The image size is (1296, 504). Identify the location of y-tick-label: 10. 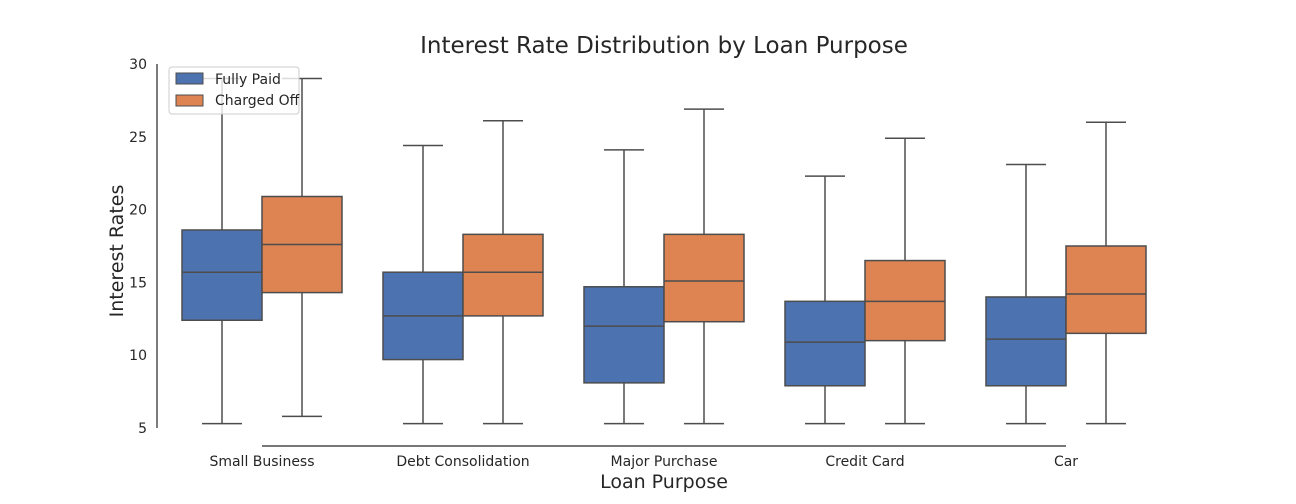
(138, 356).